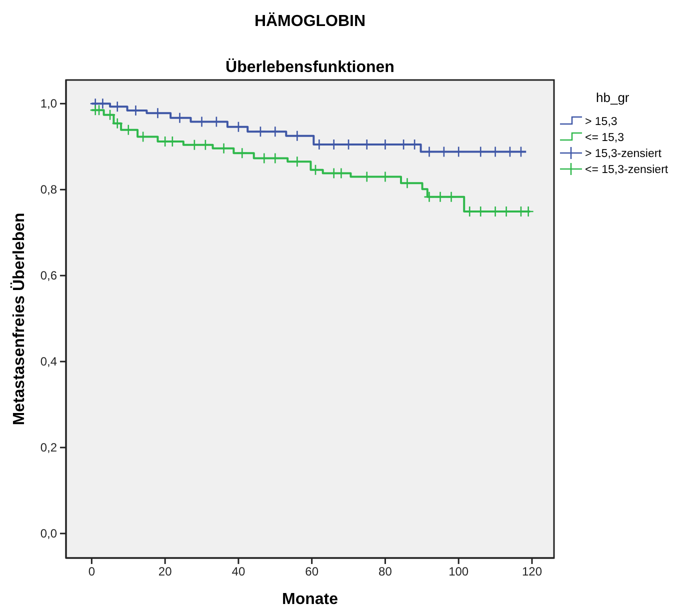  Describe the element at coordinates (458, 571) in the screenshot. I see `x-tick-label: 100` at that location.